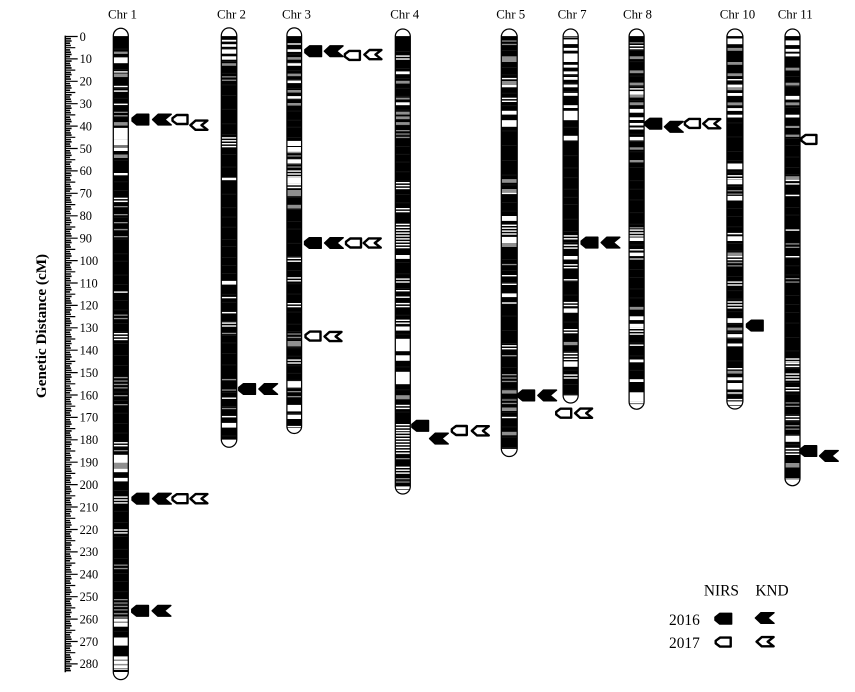 Image resolution: width=855 pixels, height=692 pixels. I want to click on svg-text: 30, so click(86, 104).